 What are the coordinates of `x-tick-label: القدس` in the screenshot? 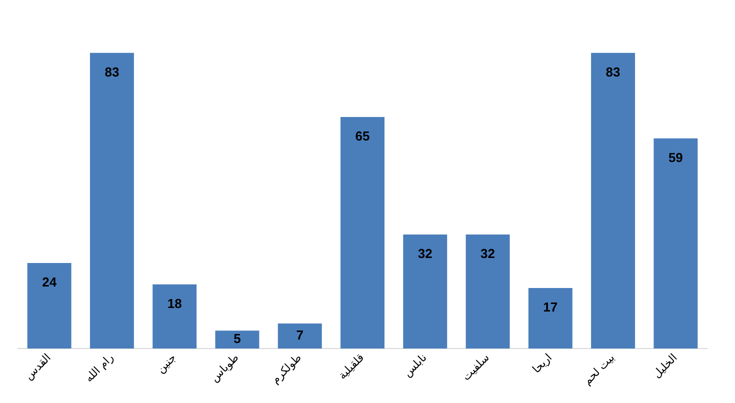 It's located at (38, 366).